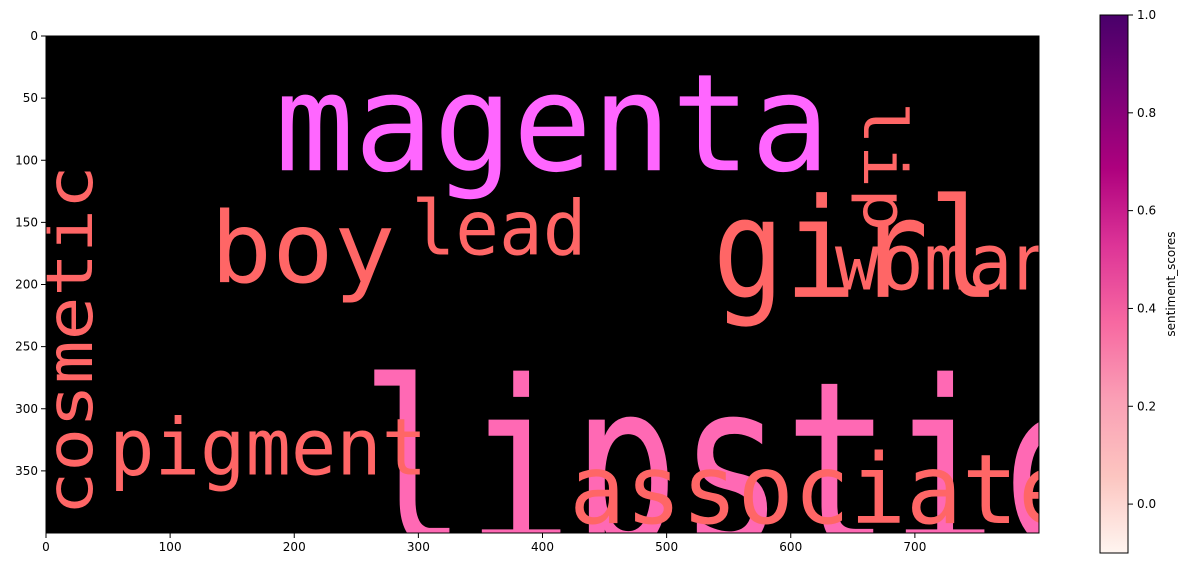  I want to click on word-cosmetic: cosmetic, so click(71, 340).